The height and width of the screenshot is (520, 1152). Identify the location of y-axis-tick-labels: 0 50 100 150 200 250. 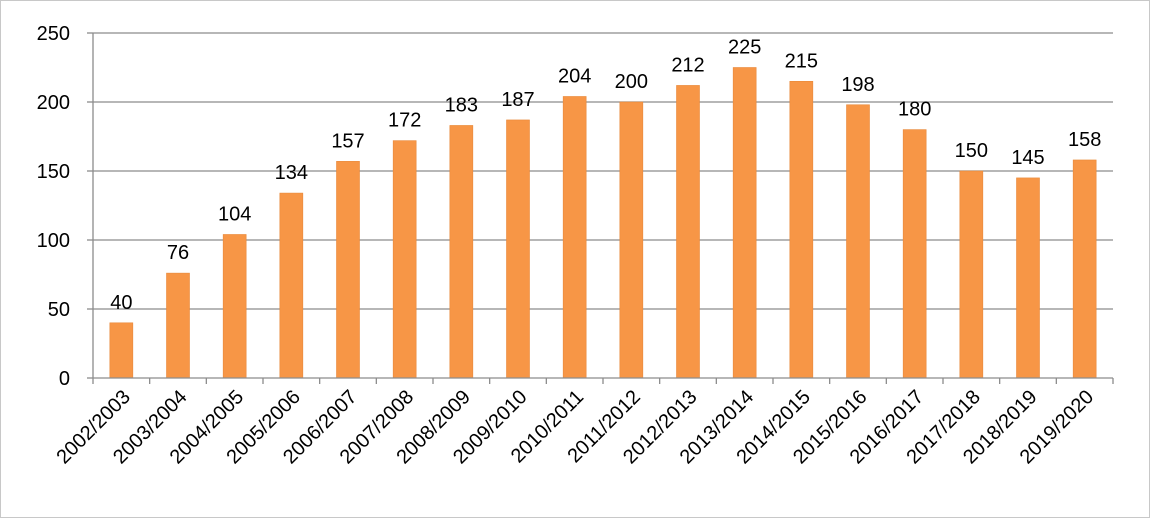
(53, 206).